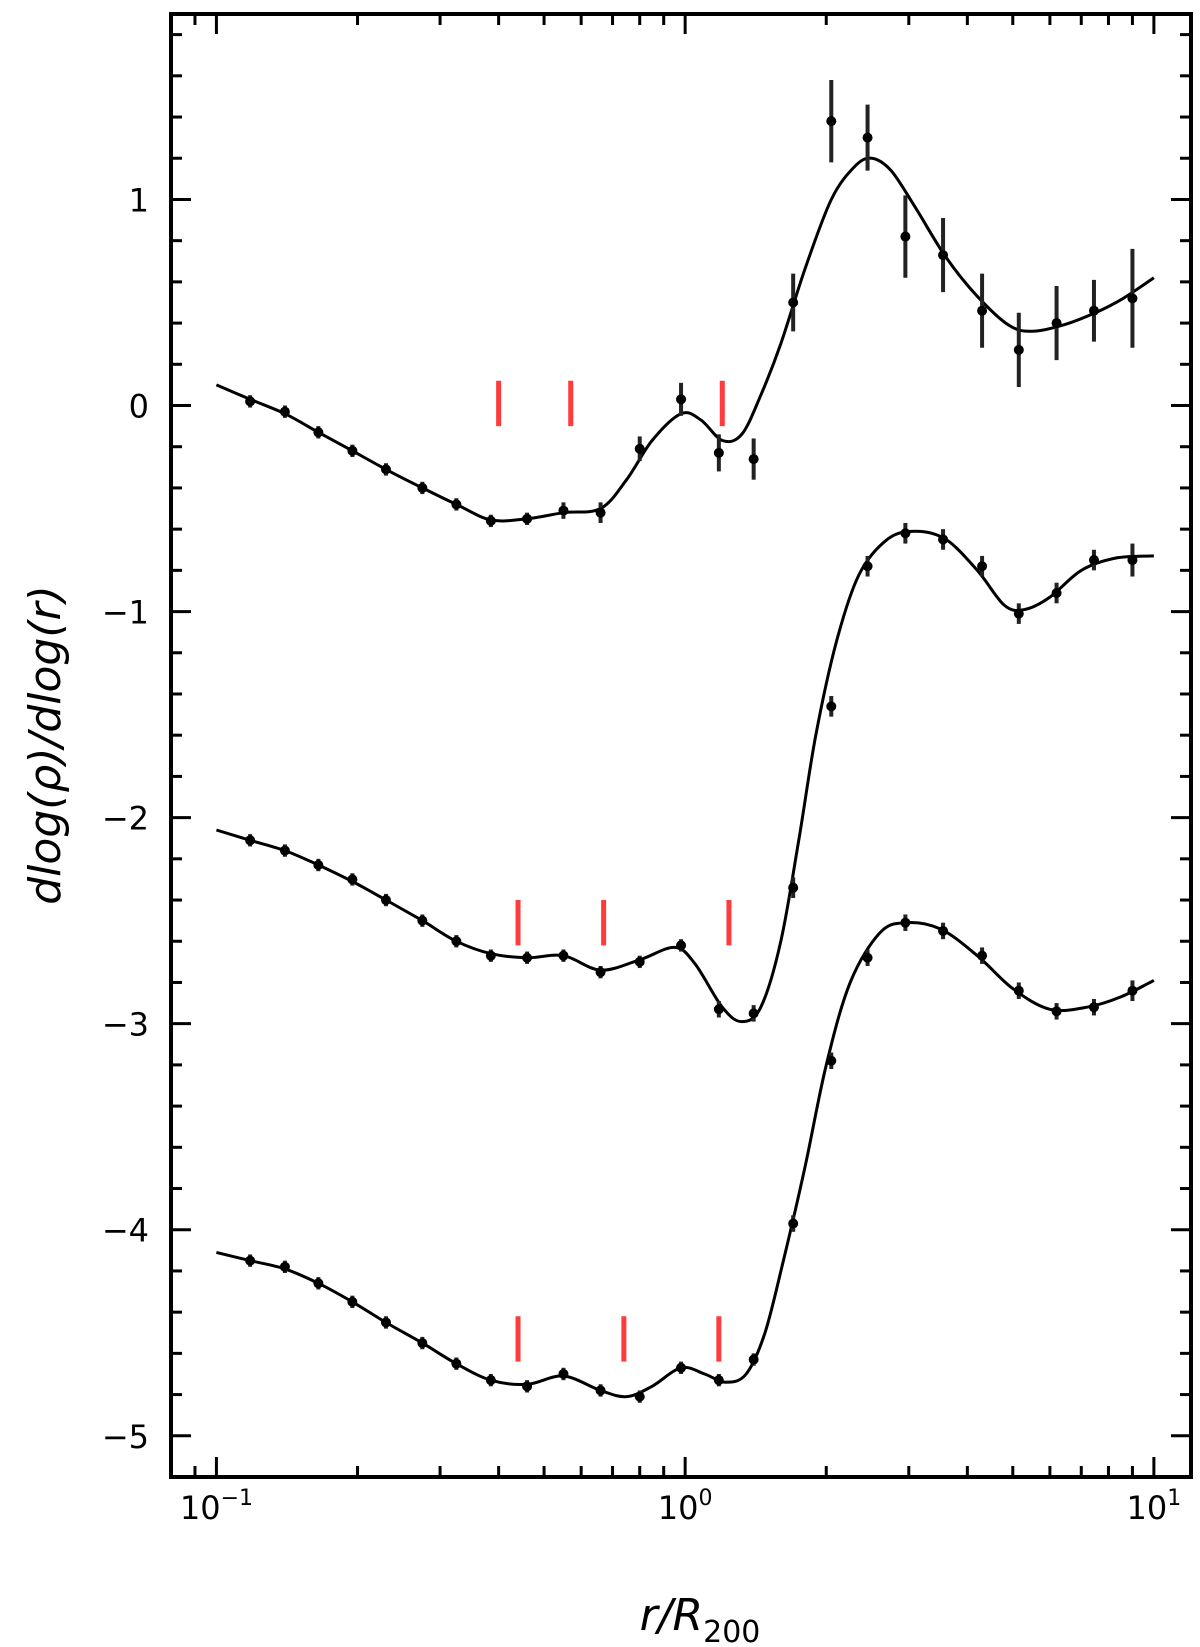  Describe the element at coordinates (139, 407) in the screenshot. I see `y-tick-label: 0` at that location.